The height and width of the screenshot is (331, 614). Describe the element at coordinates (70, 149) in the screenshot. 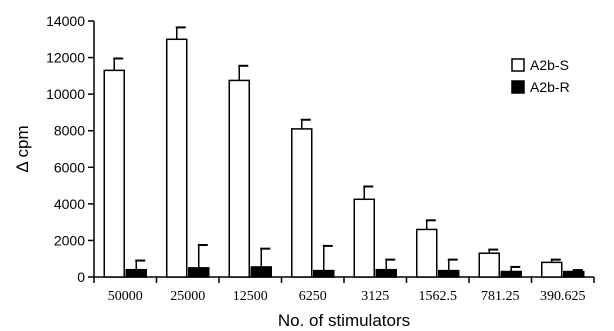

I see `y-ticks: 0 2000 4000 6000 8000 10000 12000 14000` at that location.